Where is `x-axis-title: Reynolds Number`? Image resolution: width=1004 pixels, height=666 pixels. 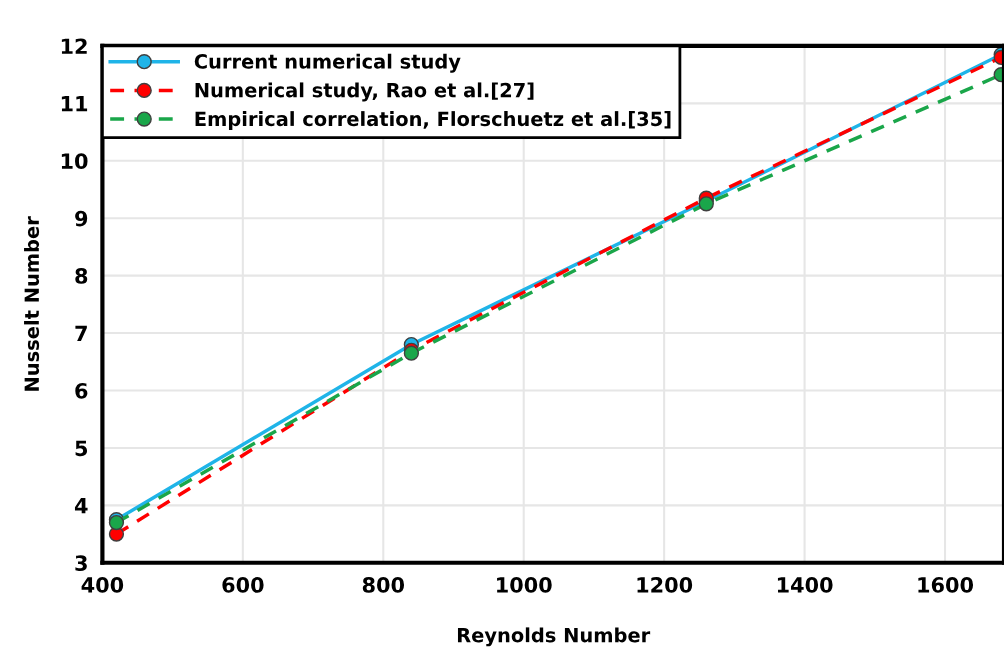
x-axis-title: Reynolds Number is located at coordinates (554, 637).